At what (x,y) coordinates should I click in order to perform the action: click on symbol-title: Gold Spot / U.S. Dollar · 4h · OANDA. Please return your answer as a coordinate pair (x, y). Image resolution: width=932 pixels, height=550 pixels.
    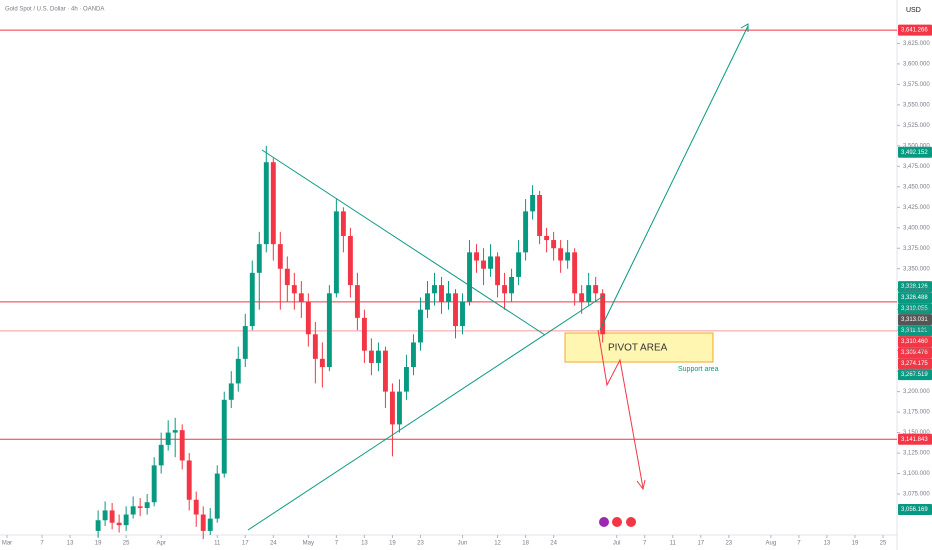
    Looking at the image, I should click on (54, 10).